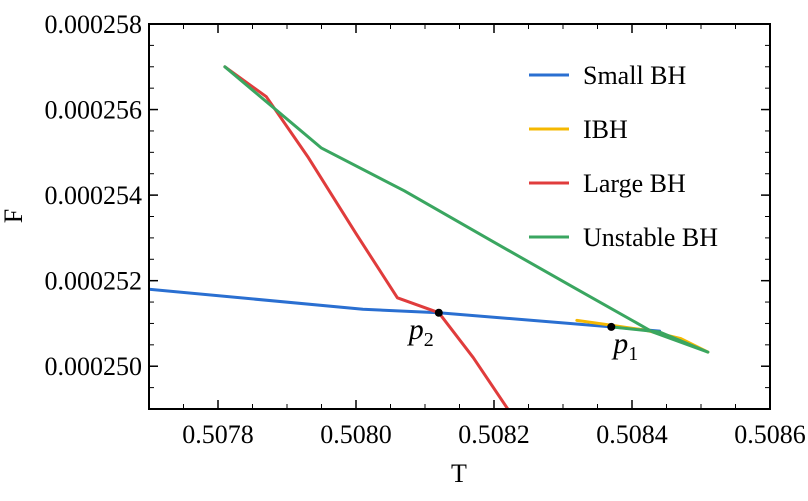 The width and height of the screenshot is (808, 501). I want to click on point-label-p1: p1, so click(624, 346).